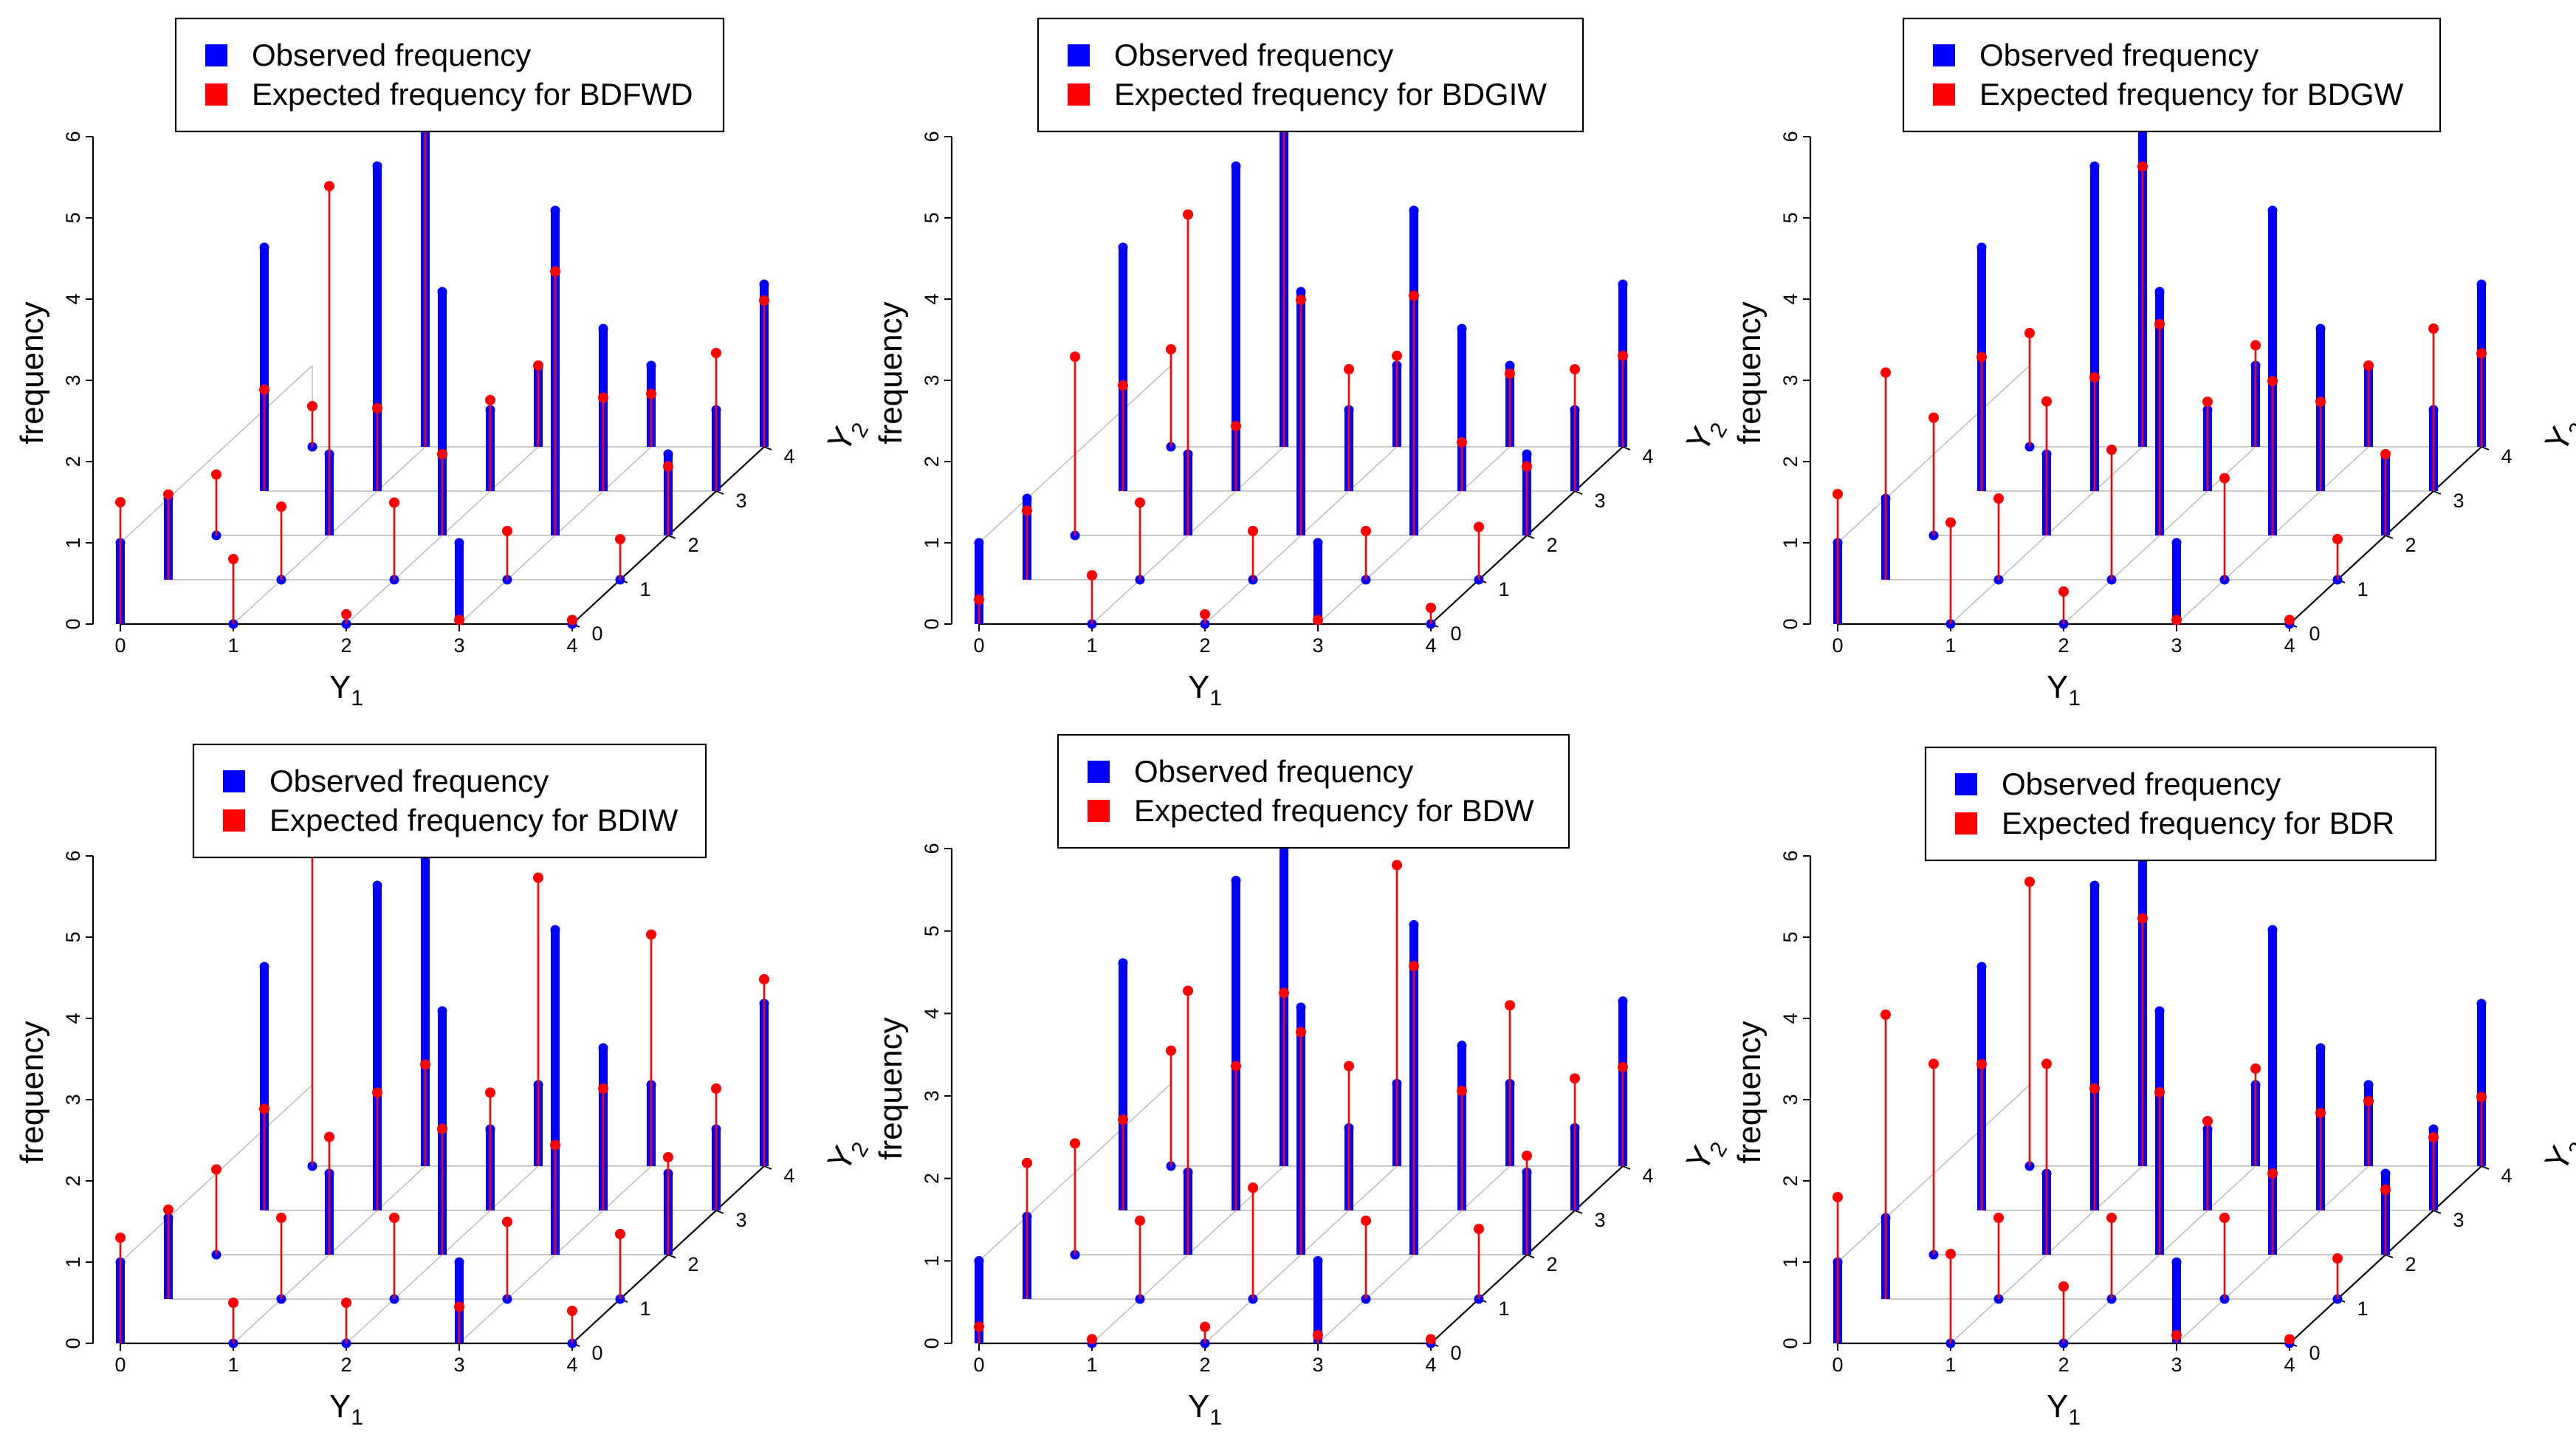 Image resolution: width=2576 pixels, height=1446 pixels. I want to click on z-tick-label: 6, so click(73, 856).